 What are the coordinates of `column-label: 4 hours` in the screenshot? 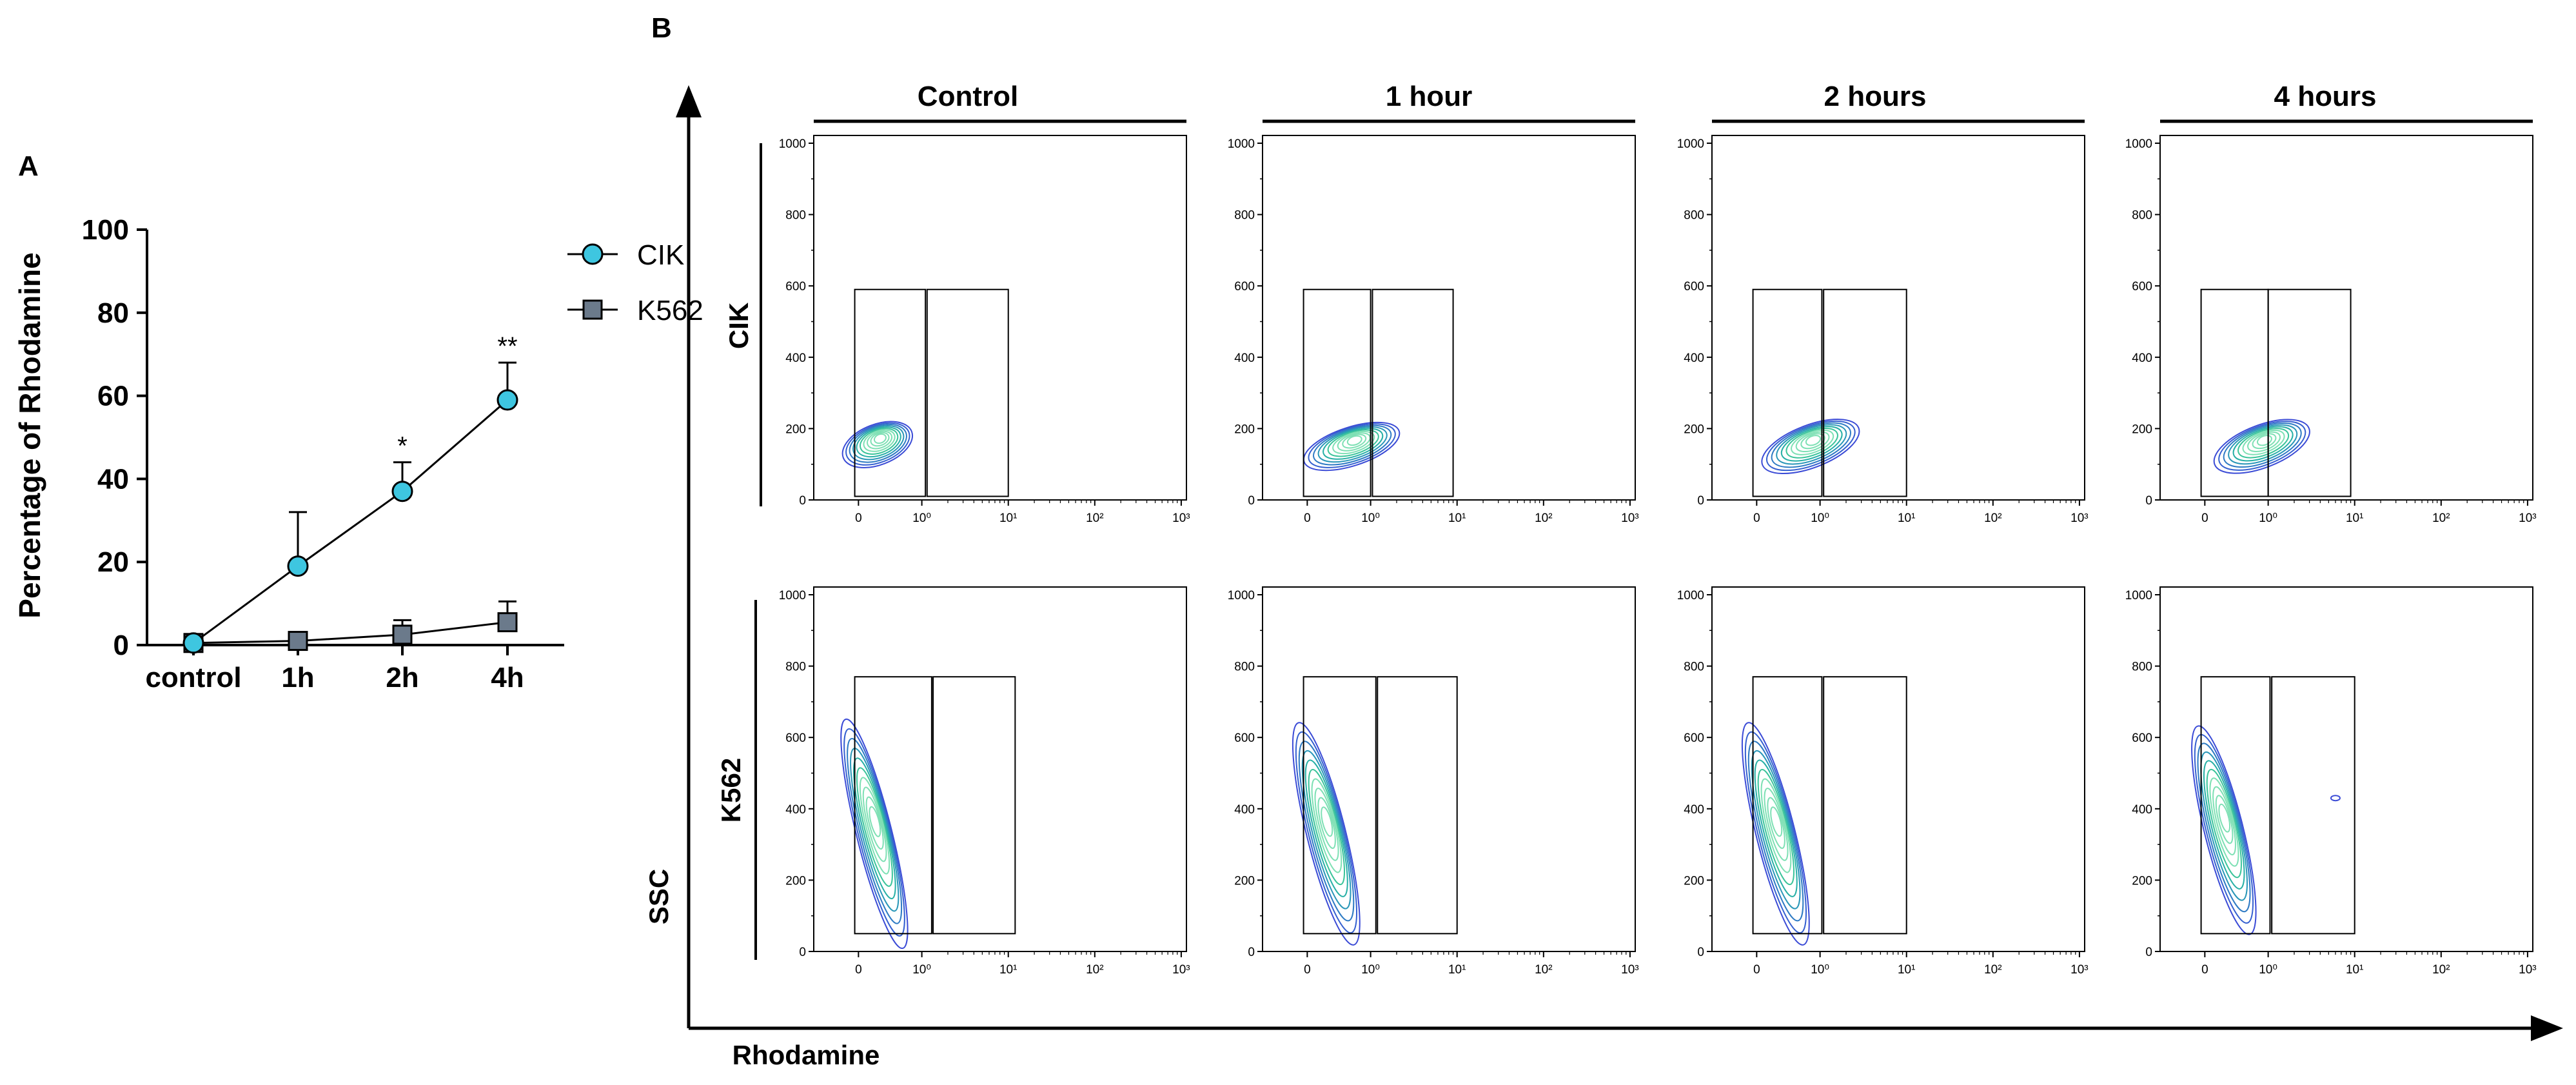 It's located at (2325, 96).